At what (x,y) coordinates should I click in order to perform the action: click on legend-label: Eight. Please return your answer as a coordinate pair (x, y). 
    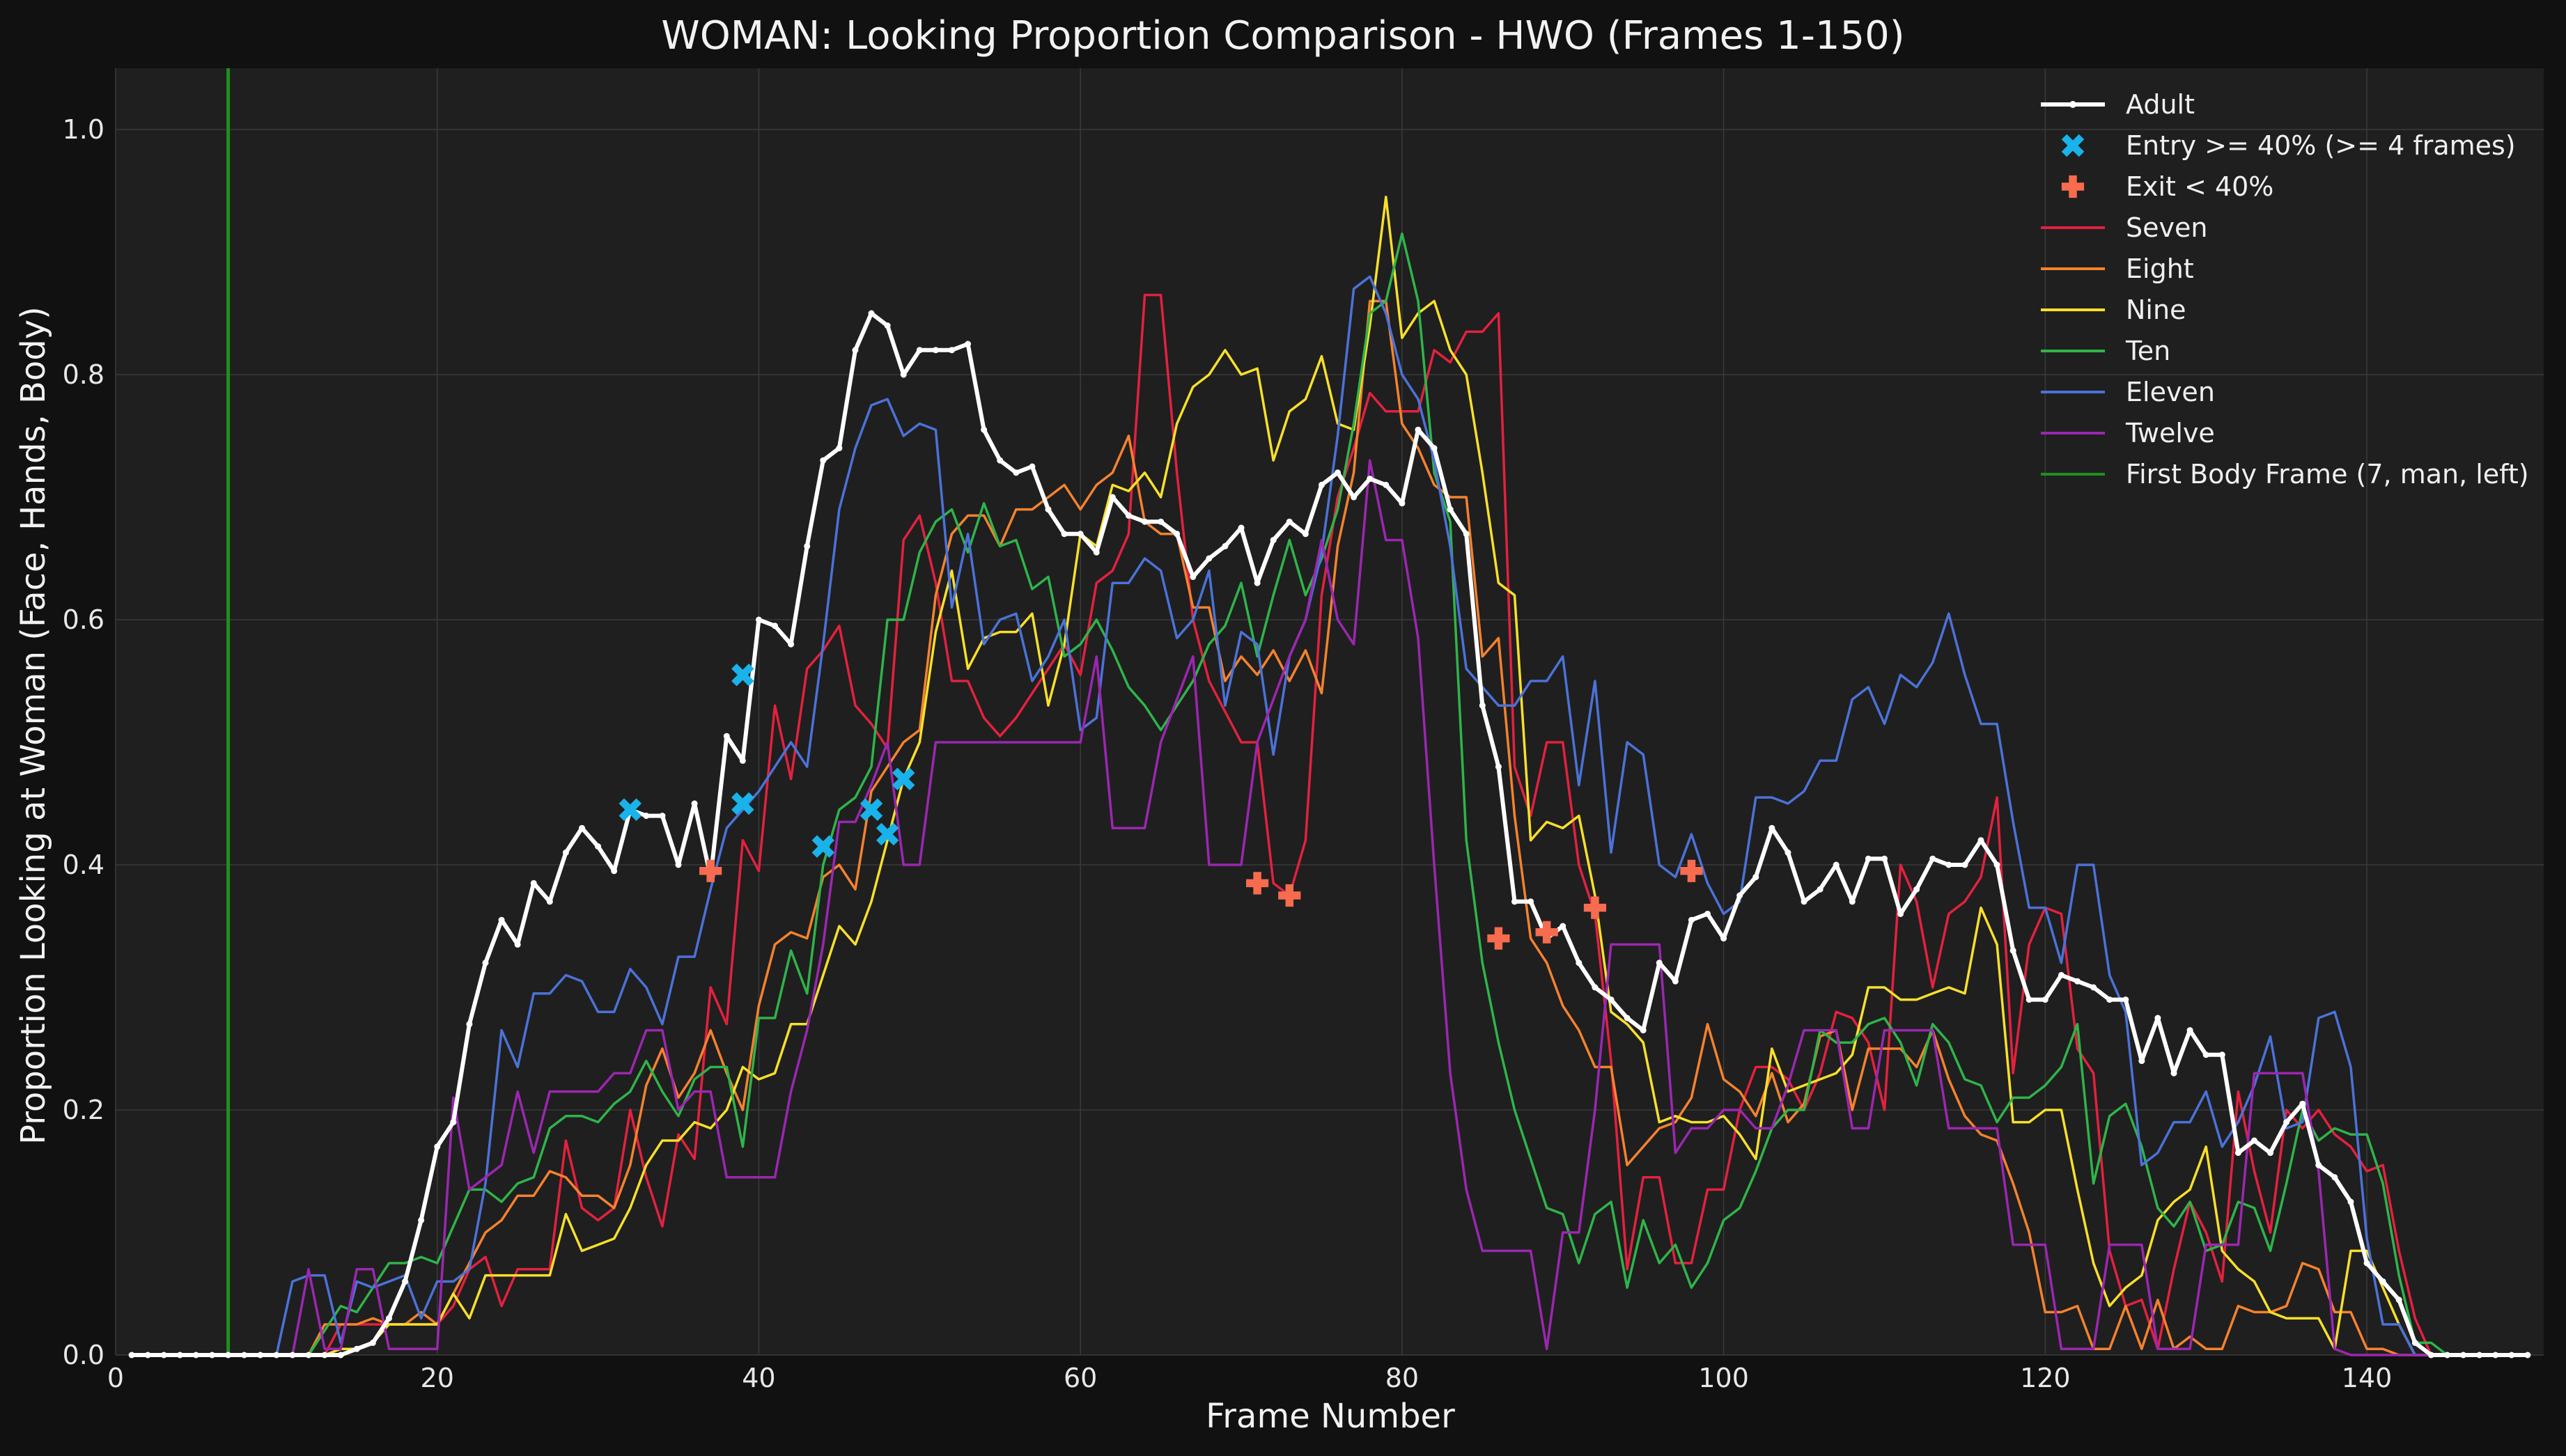
    Looking at the image, I should click on (2160, 268).